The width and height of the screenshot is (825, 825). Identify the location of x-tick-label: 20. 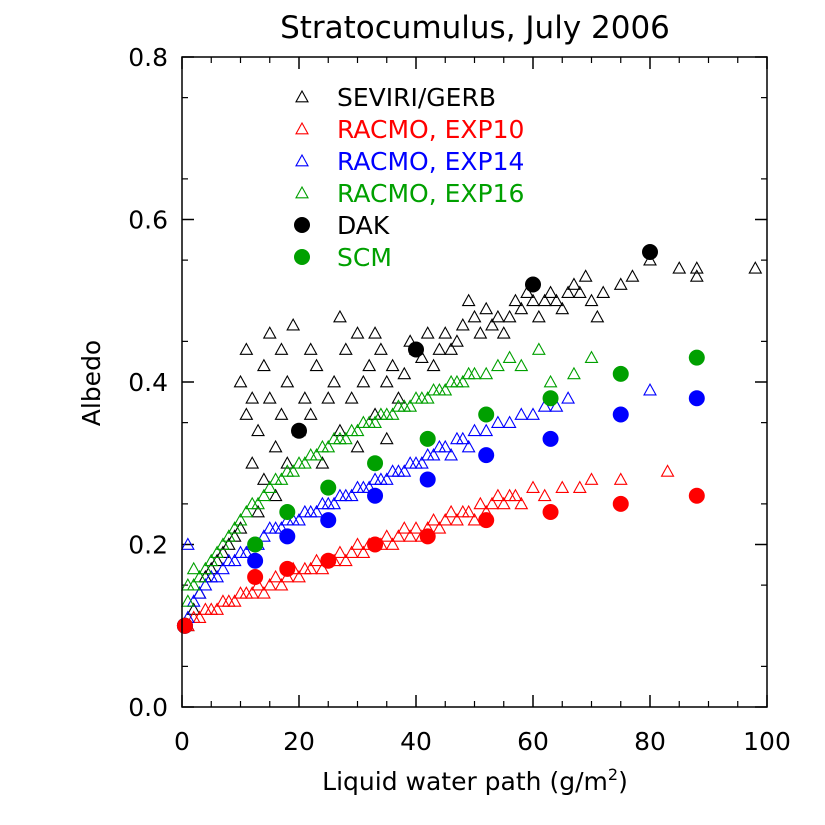
(299, 741).